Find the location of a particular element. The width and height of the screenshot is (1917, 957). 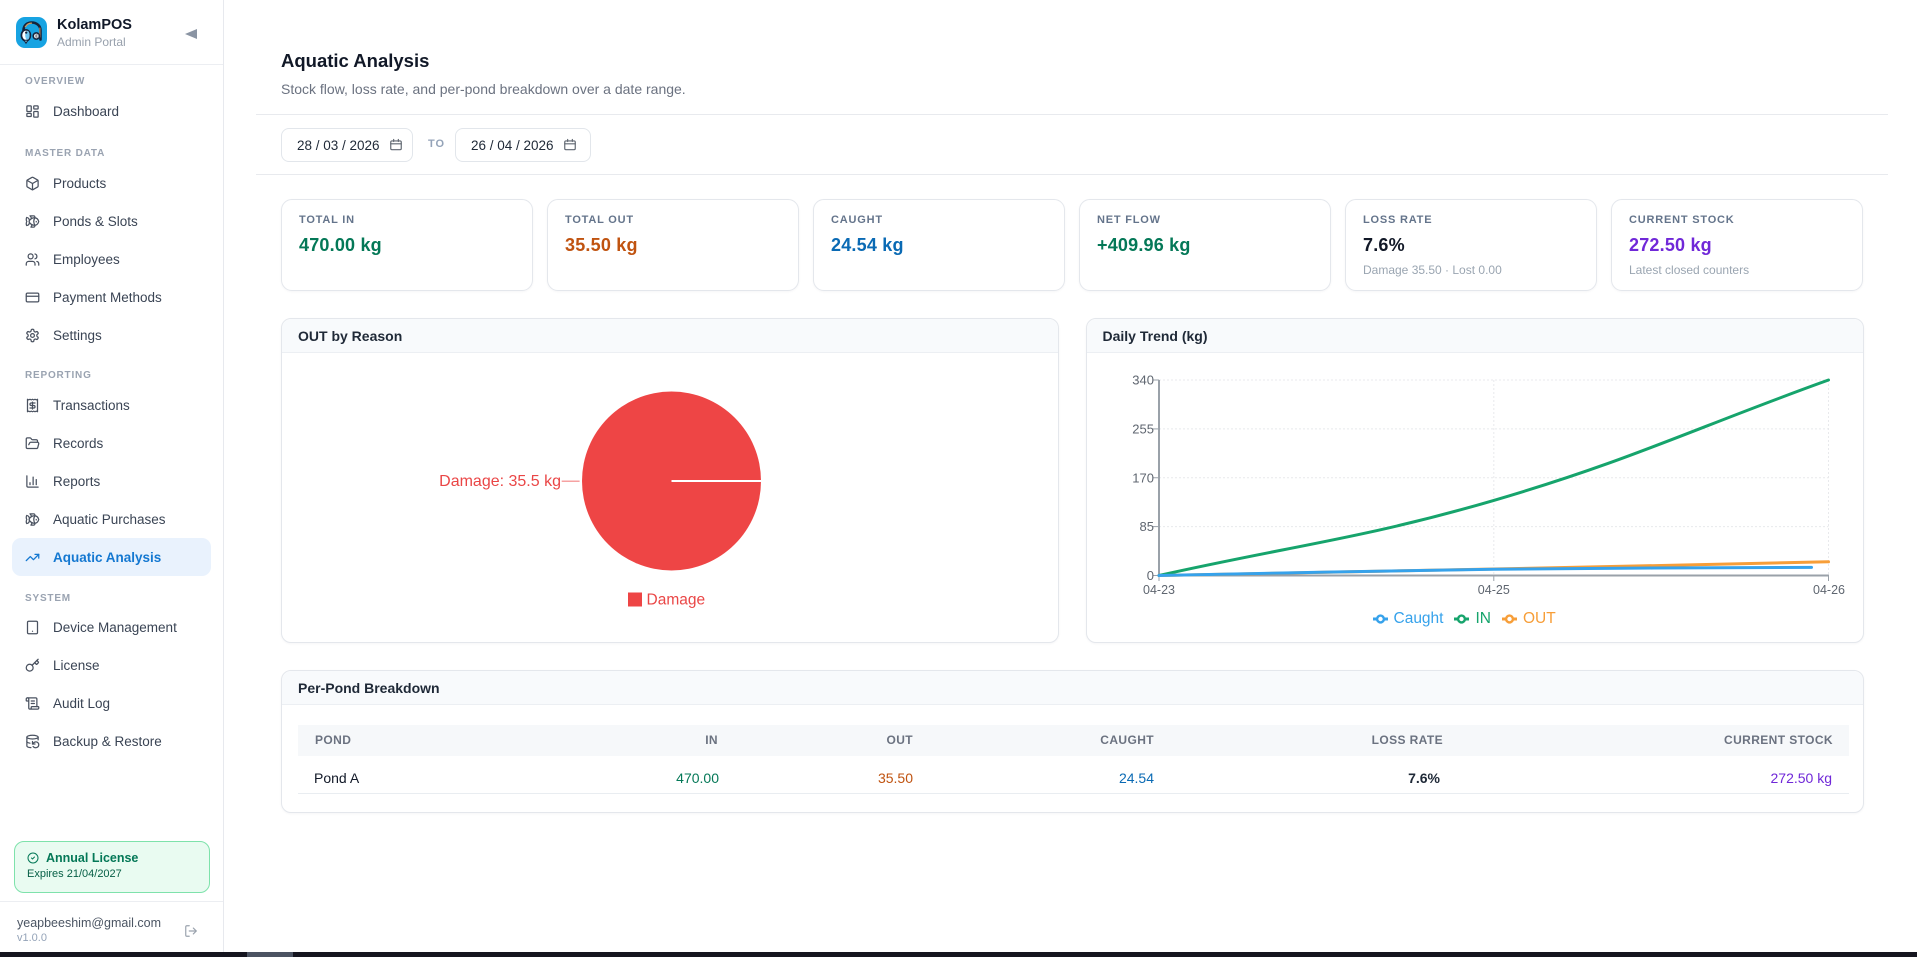

svg-text: Damage is located at coordinates (676, 600).